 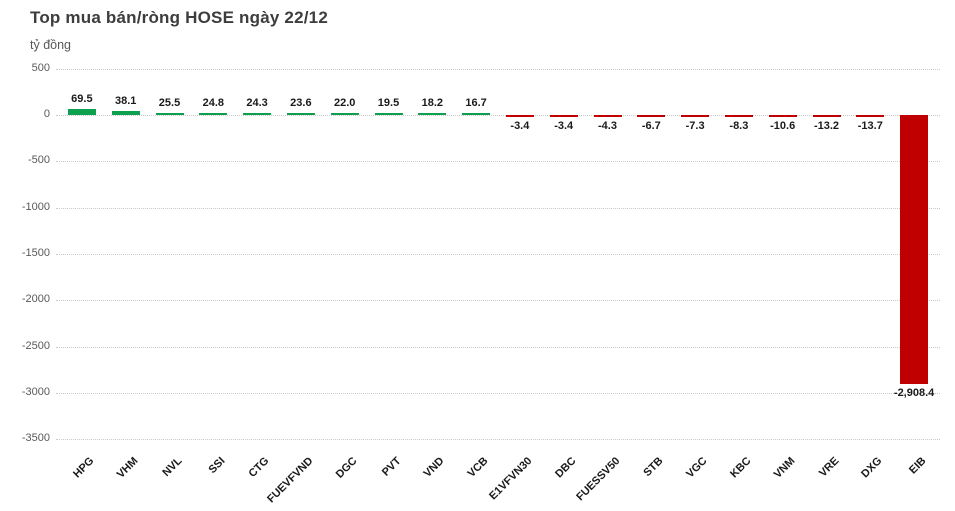 I want to click on y-axis-tick-label: -3500, so click(x=35, y=438).